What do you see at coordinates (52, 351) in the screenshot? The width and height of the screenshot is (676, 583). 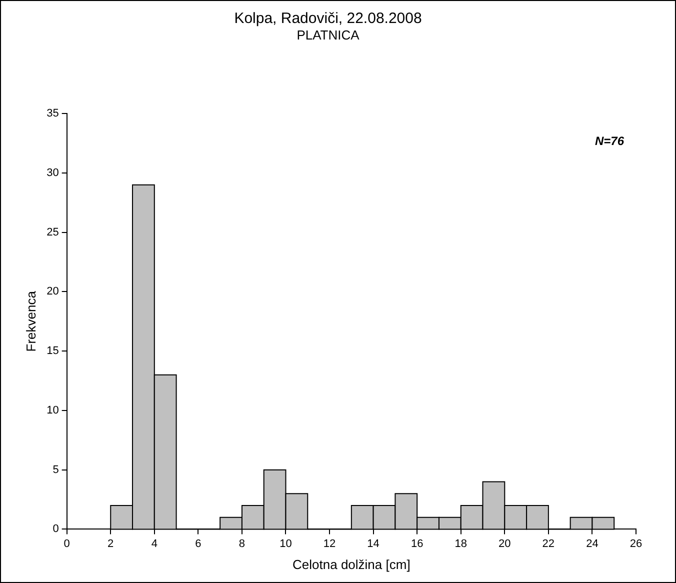 I see `y-tick-label: 15` at bounding box center [52, 351].